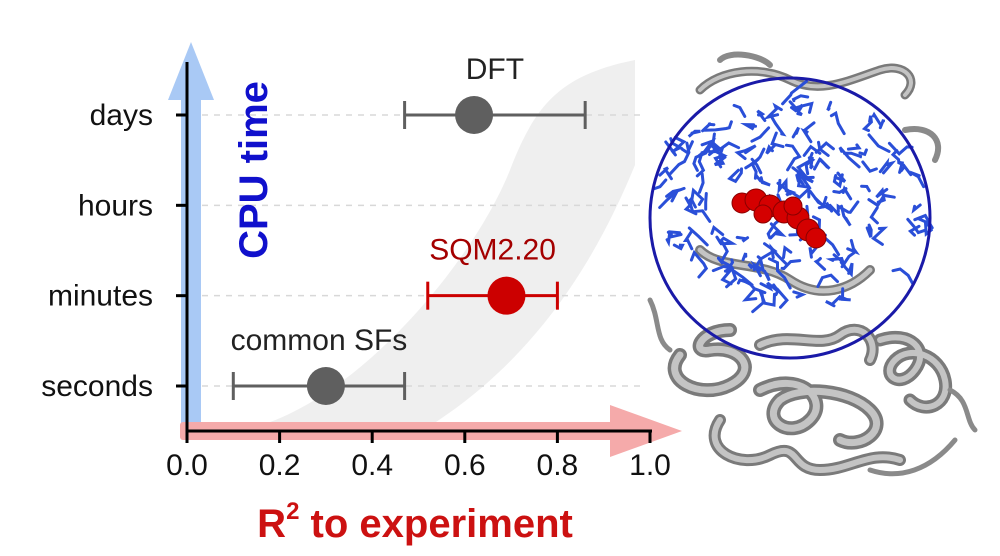 Image resolution: width=1000 pixels, height=556 pixels. What do you see at coordinates (319, 364) in the screenshot?
I see `data-point-group: common SFs` at bounding box center [319, 364].